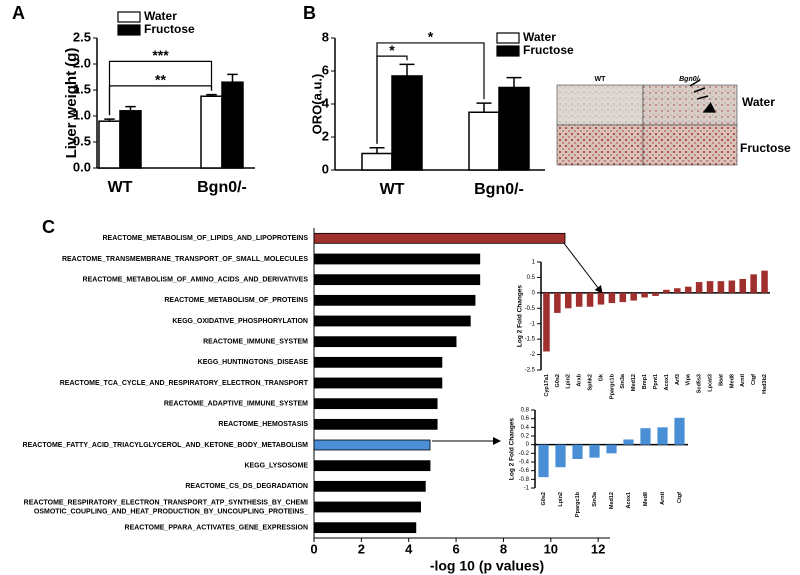 This screenshot has height=575, width=800. I want to click on image-row-label: Water, so click(758, 102).